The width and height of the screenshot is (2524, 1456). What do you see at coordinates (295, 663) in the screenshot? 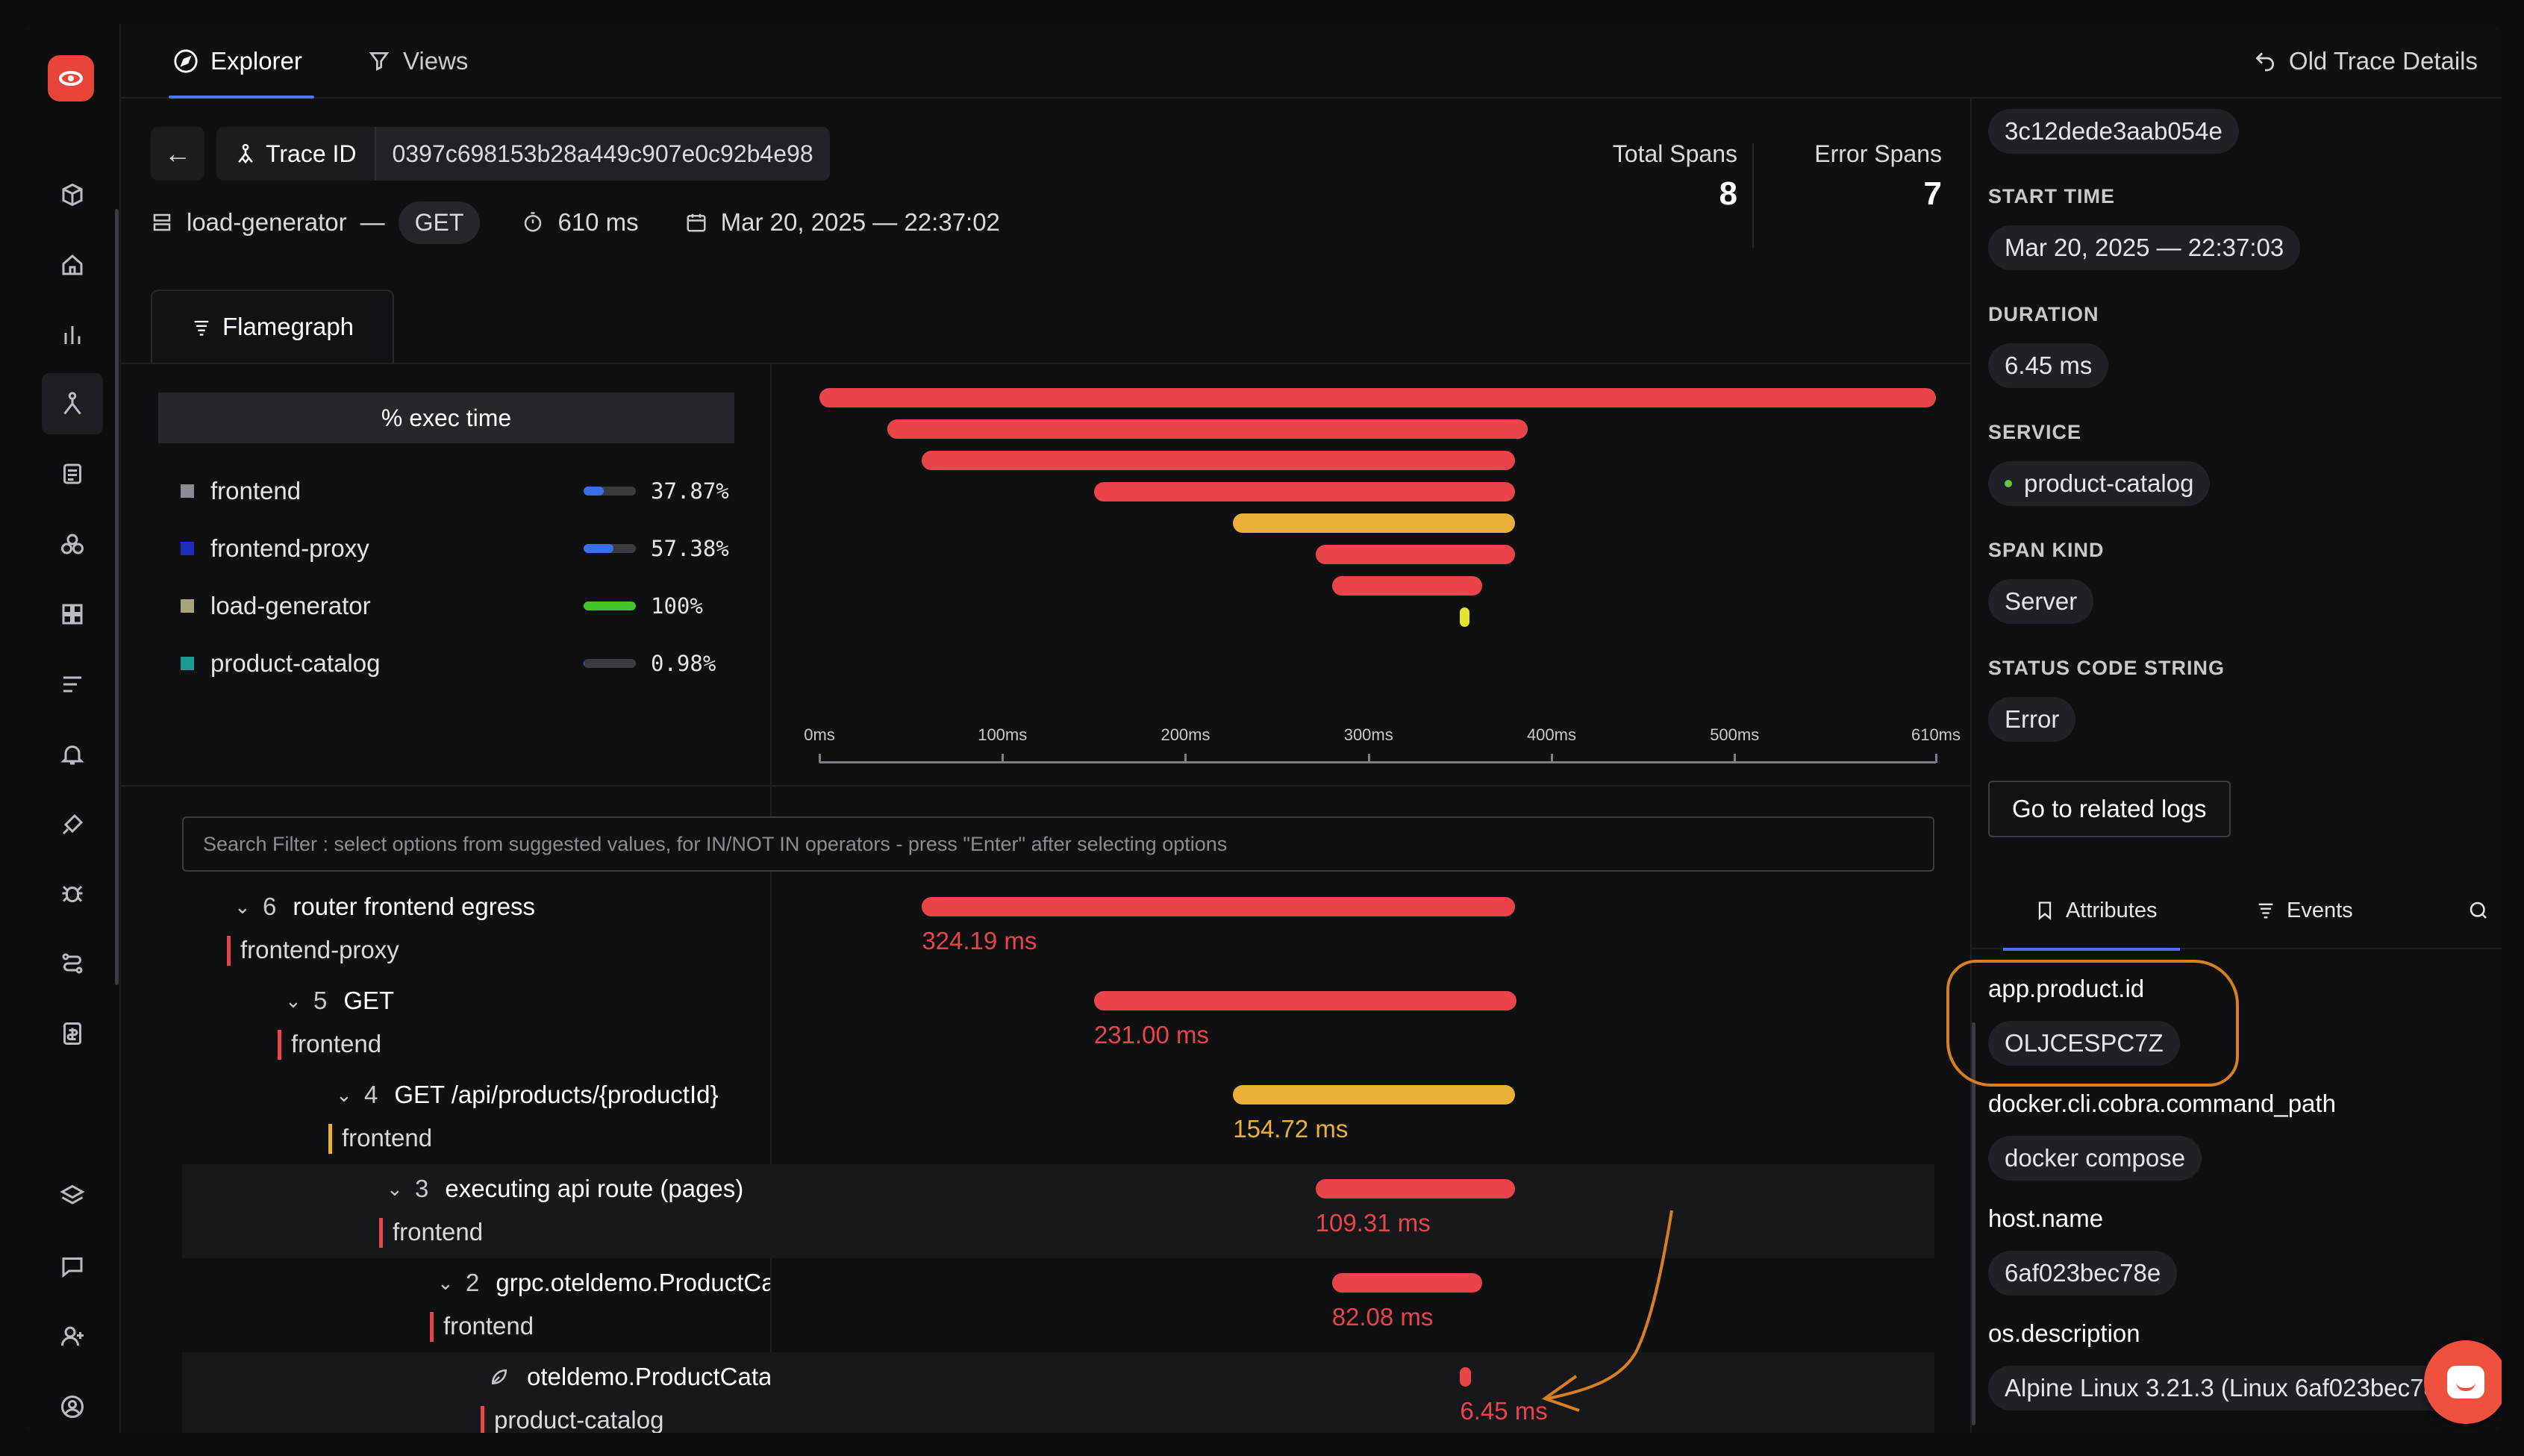
I see `service-name: product-catalog` at bounding box center [295, 663].